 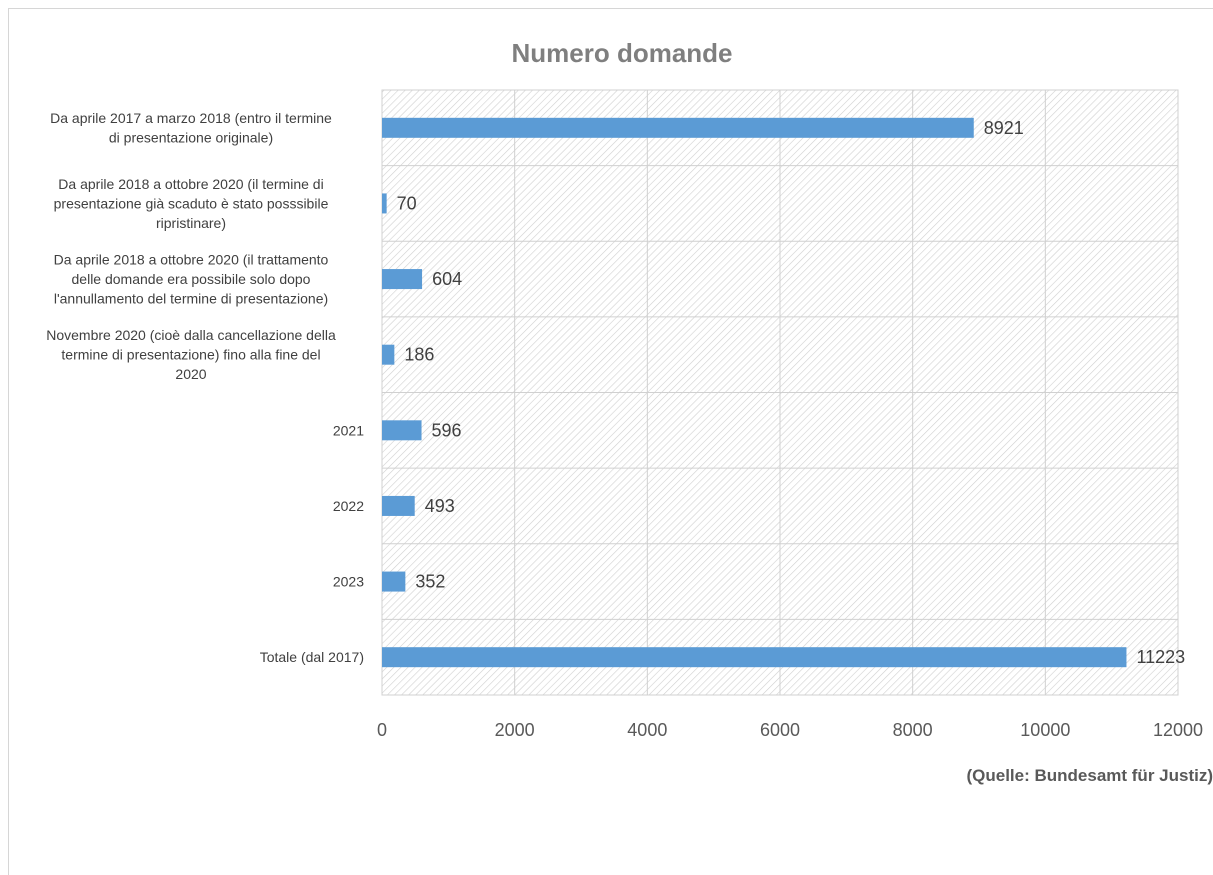 I want to click on data-label: 70, so click(x=407, y=203).